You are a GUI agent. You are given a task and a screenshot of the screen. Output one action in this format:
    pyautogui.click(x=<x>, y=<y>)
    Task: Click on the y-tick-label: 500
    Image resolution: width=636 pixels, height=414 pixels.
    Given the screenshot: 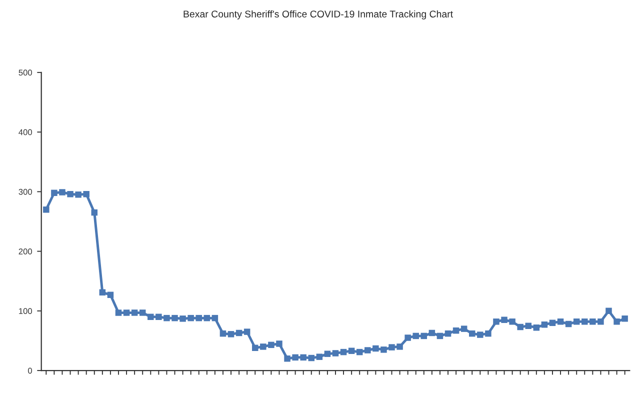 What is the action you would take?
    pyautogui.click(x=25, y=73)
    